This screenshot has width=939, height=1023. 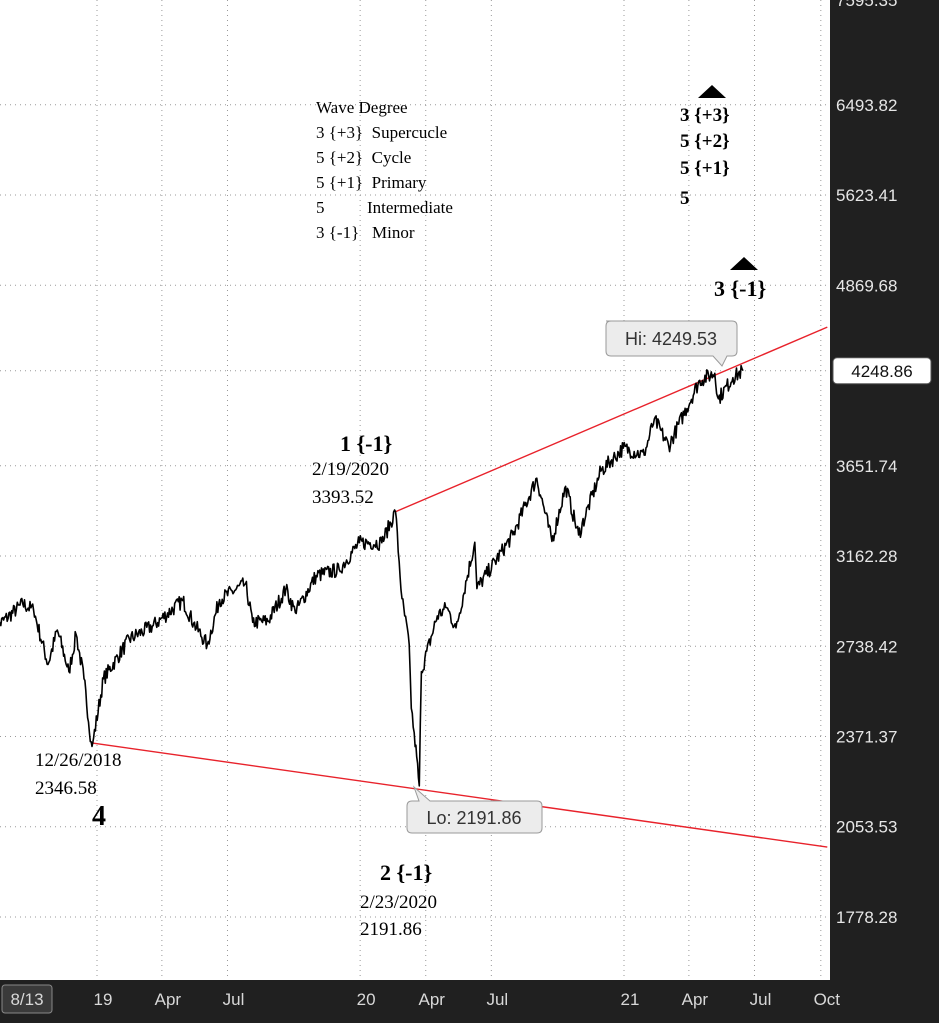 I want to click on legend-line: Wave Degree, so click(x=362, y=107).